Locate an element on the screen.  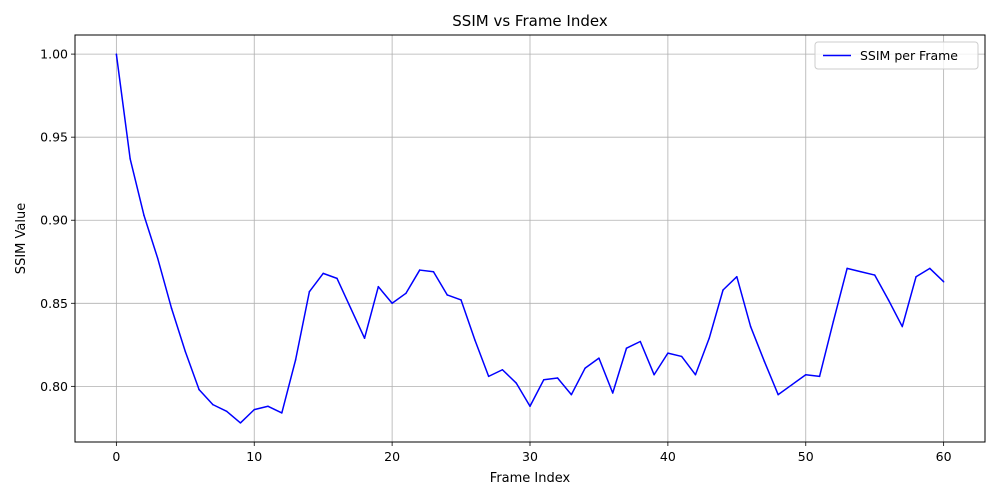
x-tick-label: 60 is located at coordinates (944, 456).